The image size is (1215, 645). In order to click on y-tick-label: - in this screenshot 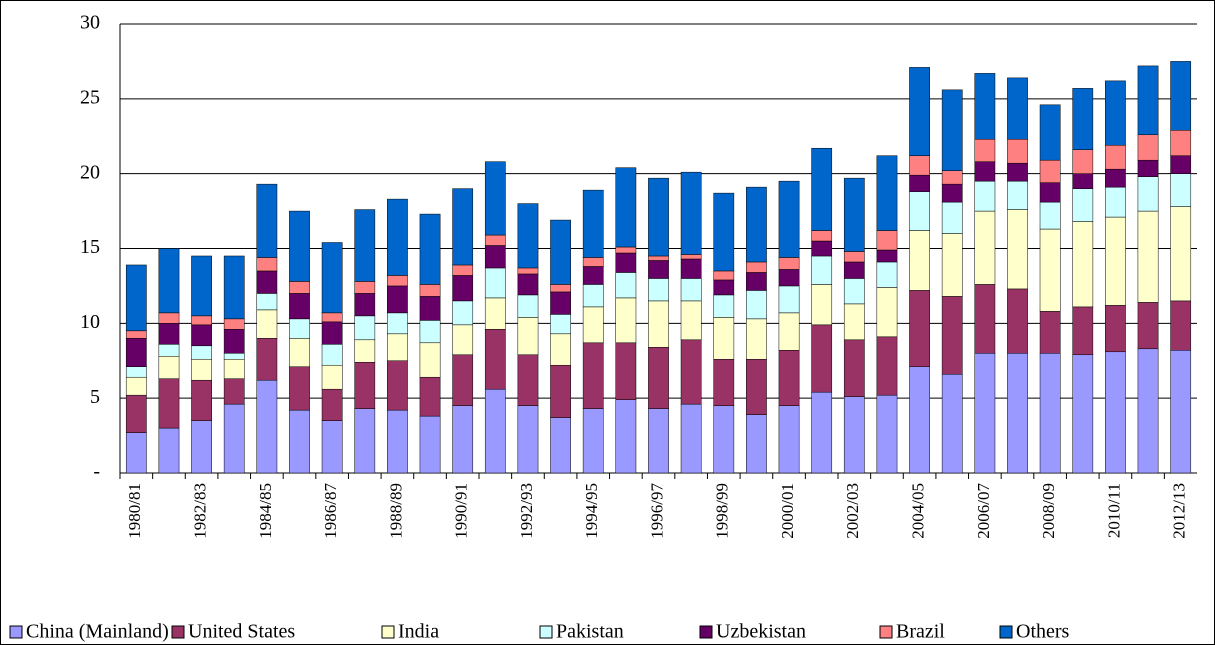, I will do `click(96, 472)`.